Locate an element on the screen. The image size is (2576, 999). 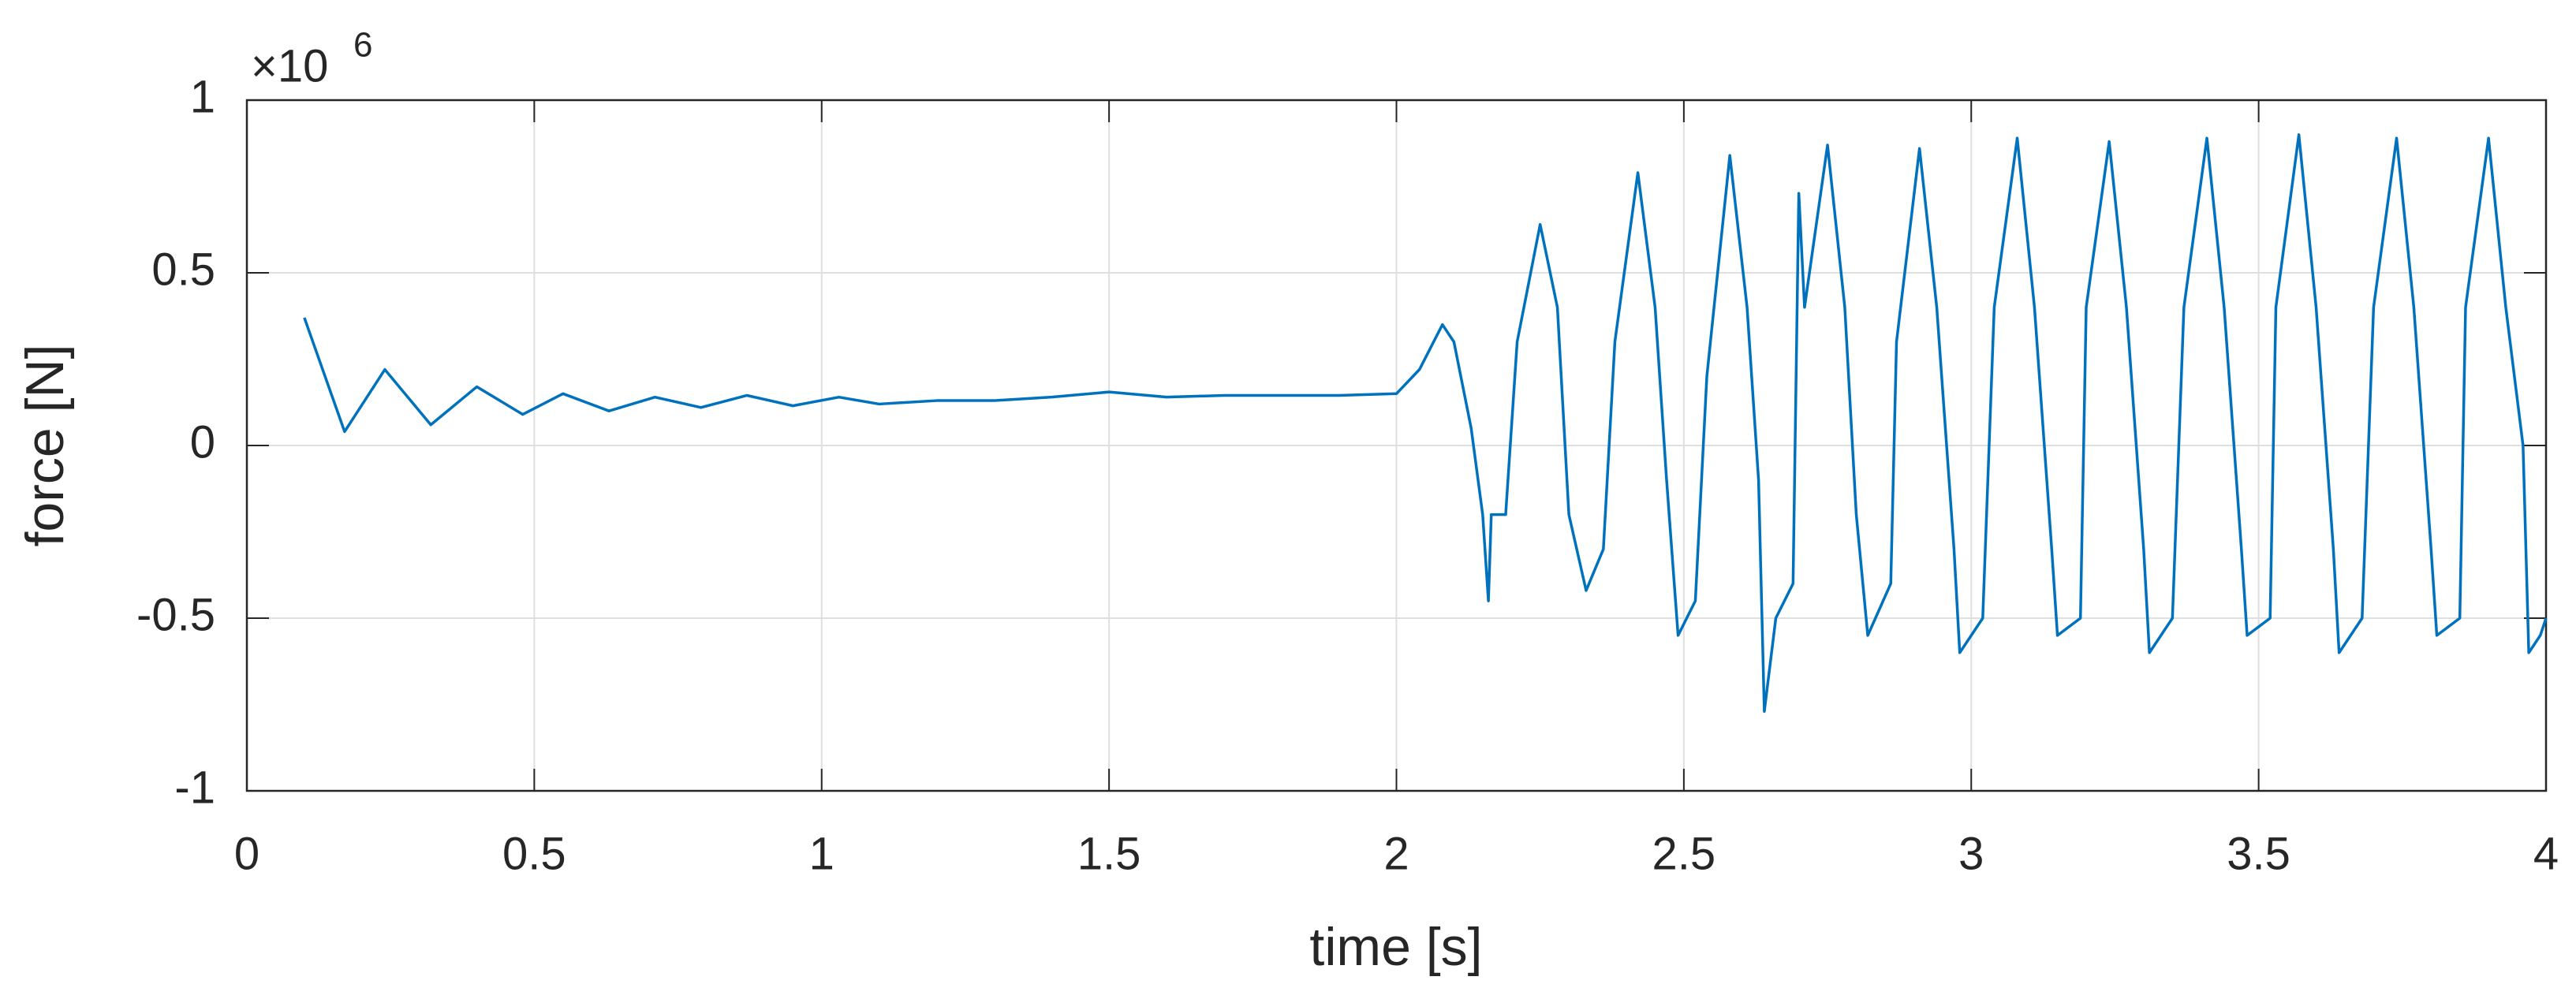
x-tick-label: 3 is located at coordinates (1971, 853).